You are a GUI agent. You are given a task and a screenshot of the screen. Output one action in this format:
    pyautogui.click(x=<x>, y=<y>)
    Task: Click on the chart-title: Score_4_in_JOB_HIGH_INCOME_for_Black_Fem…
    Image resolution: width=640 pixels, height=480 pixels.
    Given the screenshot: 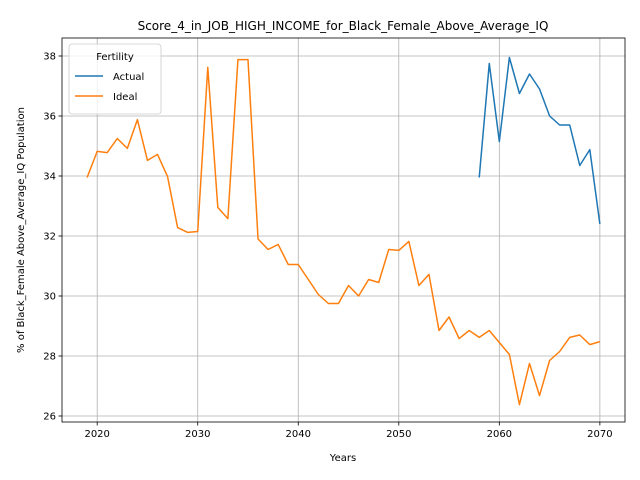 What is the action you would take?
    pyautogui.click(x=343, y=26)
    